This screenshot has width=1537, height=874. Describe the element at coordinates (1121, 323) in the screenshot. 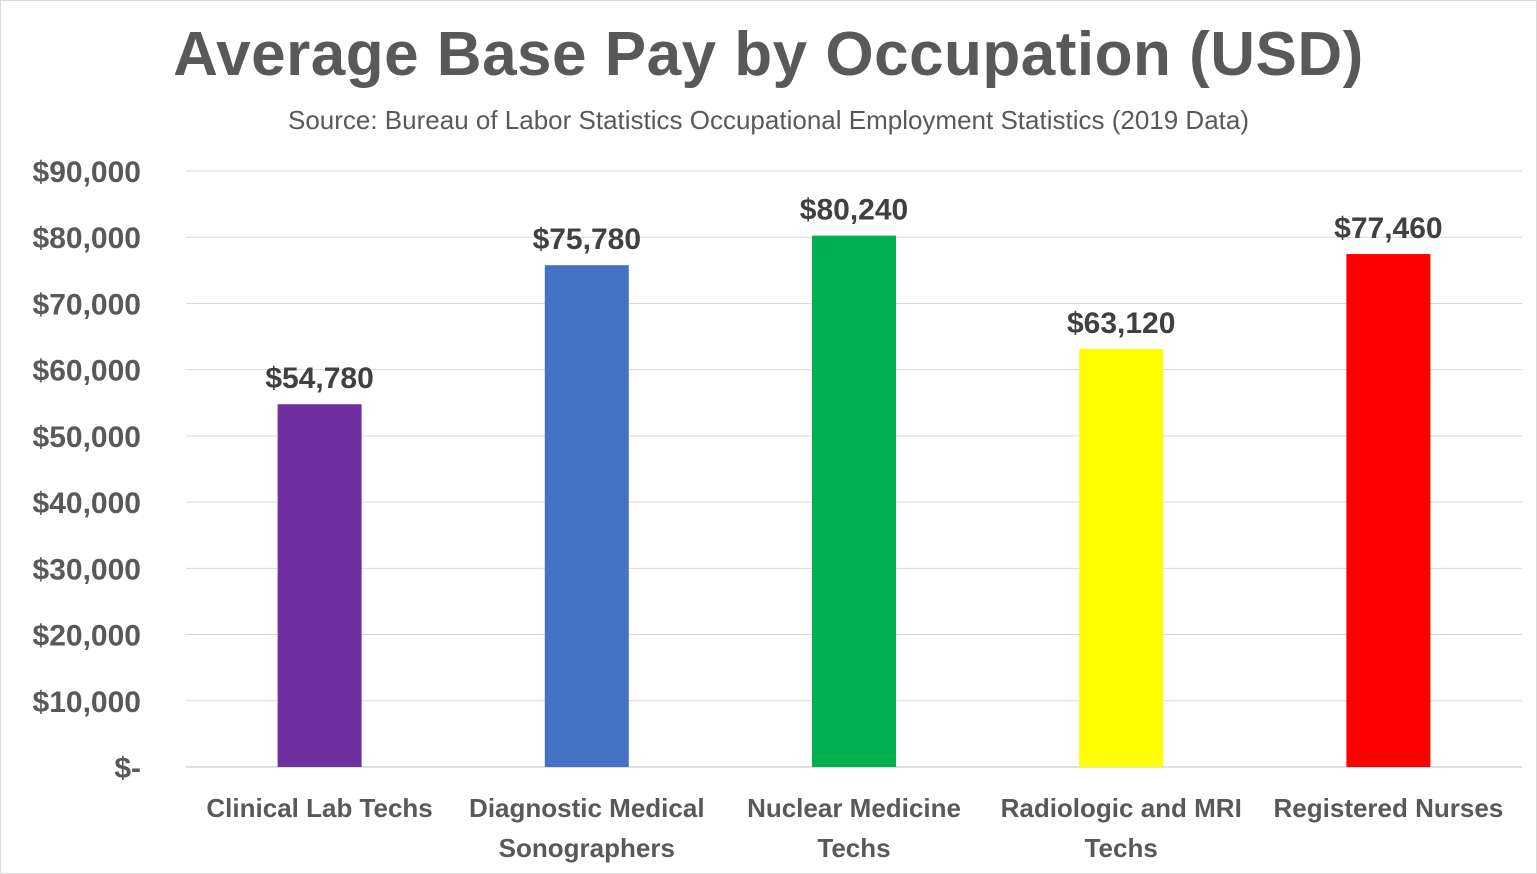

I see `data-label: $63,120` at that location.